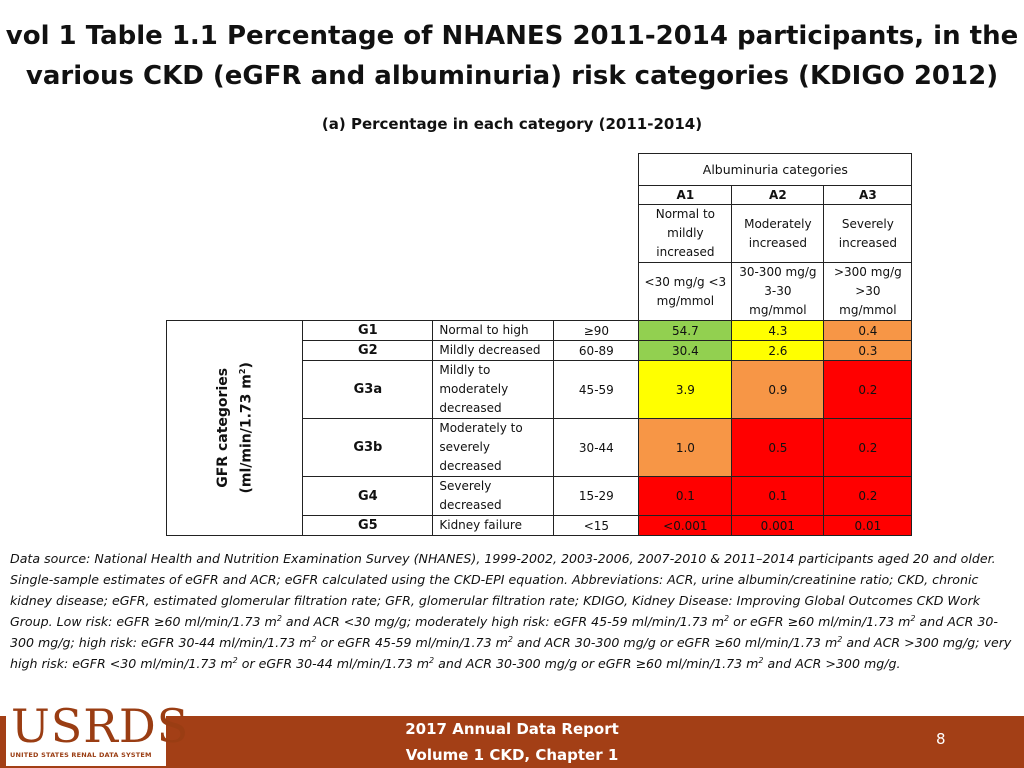 This screenshot has height=768, width=1024. Describe the element at coordinates (596, 447) in the screenshot. I see `gfr-range: 30-44` at that location.